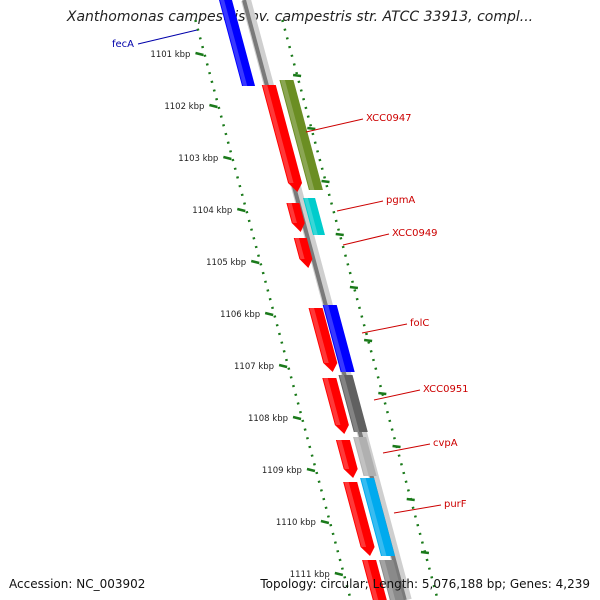 This screenshot has height=600, width=600. What do you see at coordinates (268, 419) in the screenshot?
I see `tick-label: 1108 kbp` at bounding box center [268, 419].